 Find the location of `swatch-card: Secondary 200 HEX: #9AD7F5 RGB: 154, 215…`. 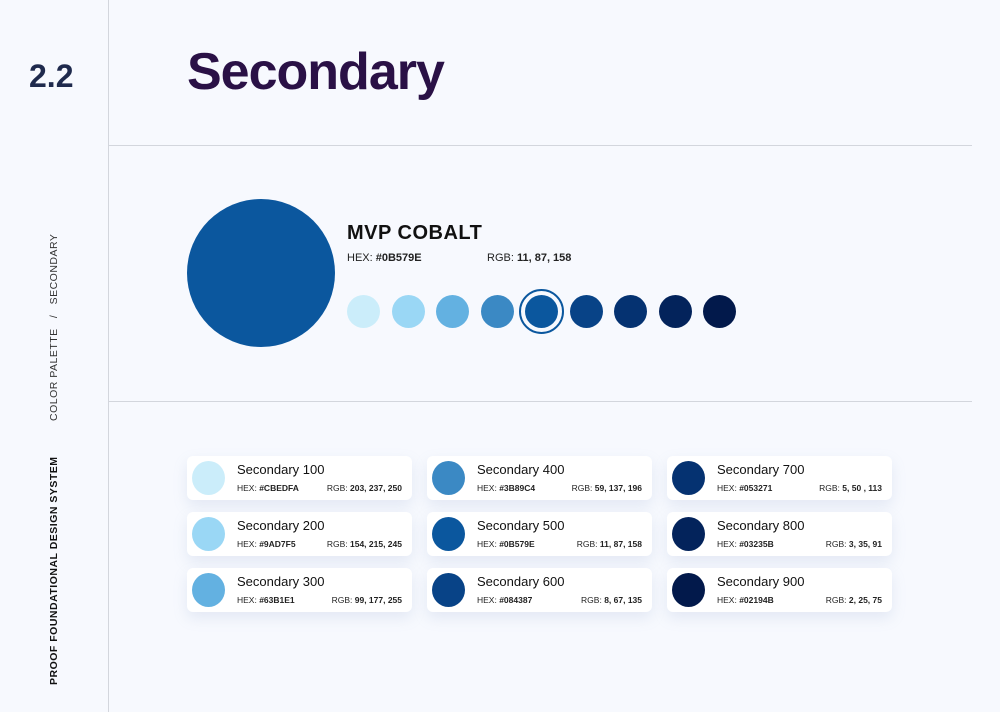

swatch-card: Secondary 200 HEX: #9AD7F5 RGB: 154, 215… is located at coordinates (299, 534).